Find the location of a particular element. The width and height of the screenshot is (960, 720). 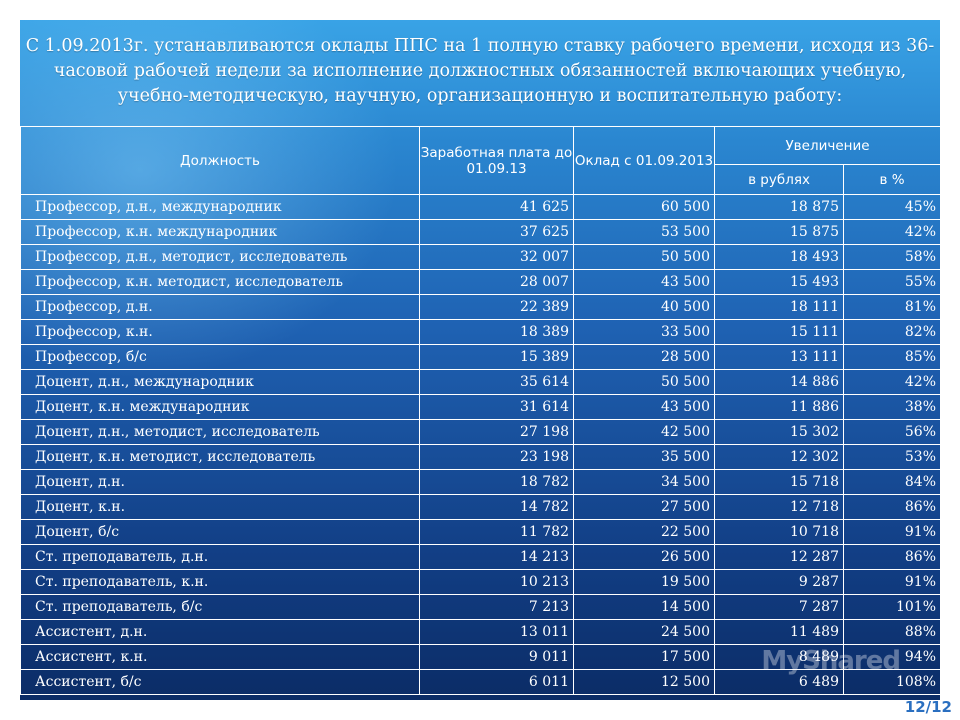

increase-rub-cell: 15 718 is located at coordinates (779, 482).